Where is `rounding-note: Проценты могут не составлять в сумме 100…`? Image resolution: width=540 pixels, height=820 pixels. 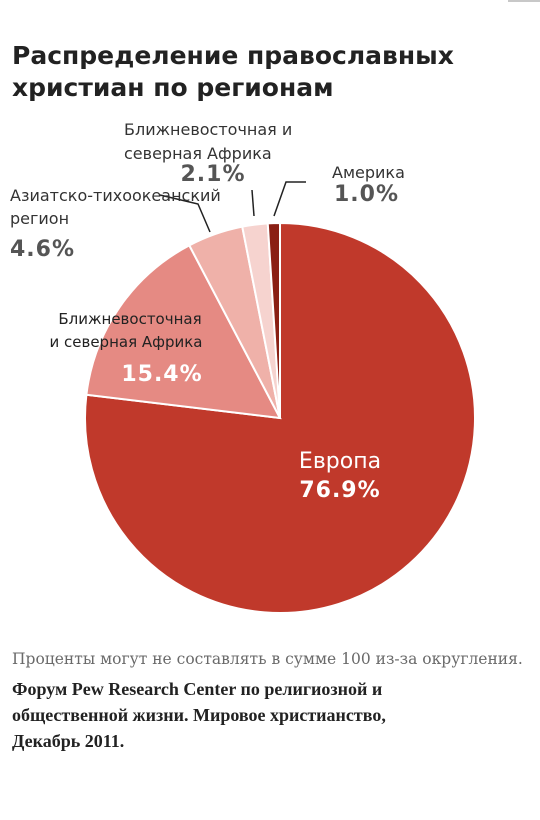 rounding-note: Проценты могут не составлять в сумме 100… is located at coordinates (267, 659).